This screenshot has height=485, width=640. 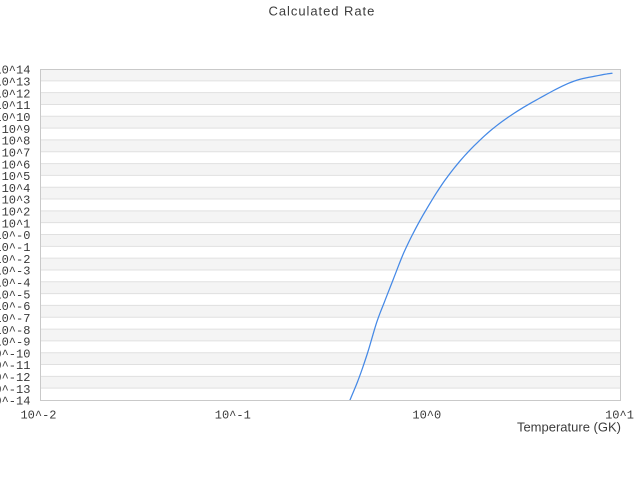 I want to click on svg-text: 10^-10, so click(x=15, y=354).